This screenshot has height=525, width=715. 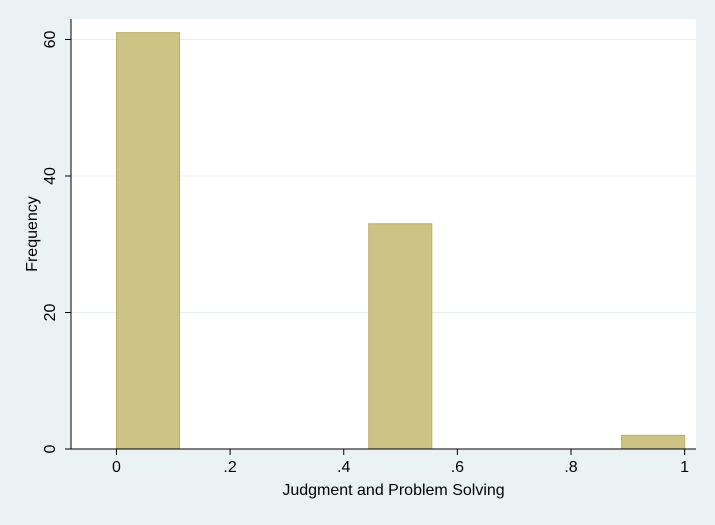 What do you see at coordinates (457, 467) in the screenshot?
I see `x-tick-label: .6` at bounding box center [457, 467].